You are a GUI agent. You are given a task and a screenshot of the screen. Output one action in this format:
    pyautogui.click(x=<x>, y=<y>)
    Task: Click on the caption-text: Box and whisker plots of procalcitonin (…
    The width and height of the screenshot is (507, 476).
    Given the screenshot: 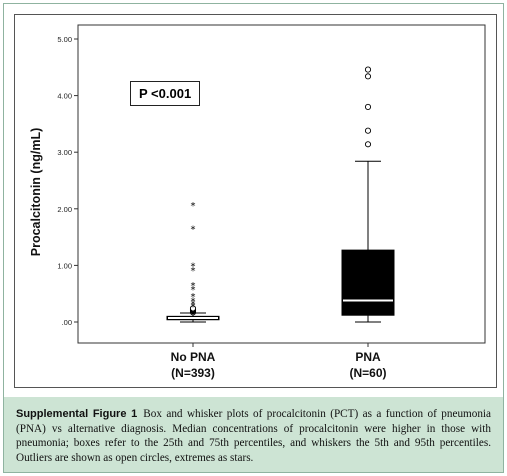 What is the action you would take?
    pyautogui.click(x=254, y=436)
    